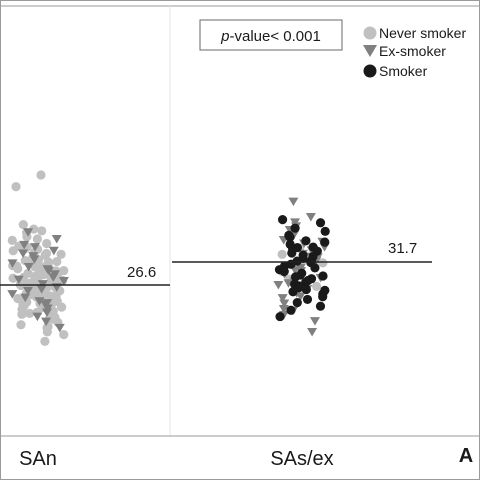  What do you see at coordinates (370, 71) in the screenshot?
I see `legend-smoker-marker` at bounding box center [370, 71].